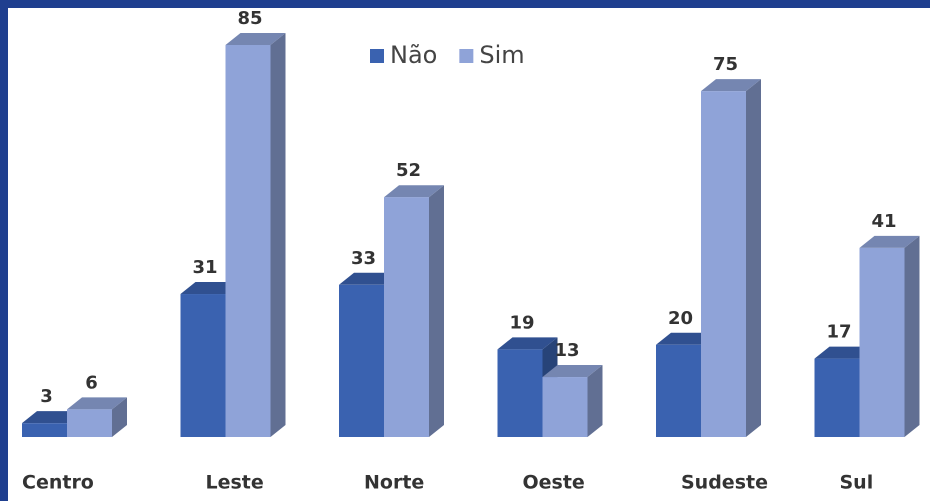 The height and width of the screenshot is (501, 930). What do you see at coordinates (883, 221) in the screenshot?
I see `value-label: 41` at bounding box center [883, 221].